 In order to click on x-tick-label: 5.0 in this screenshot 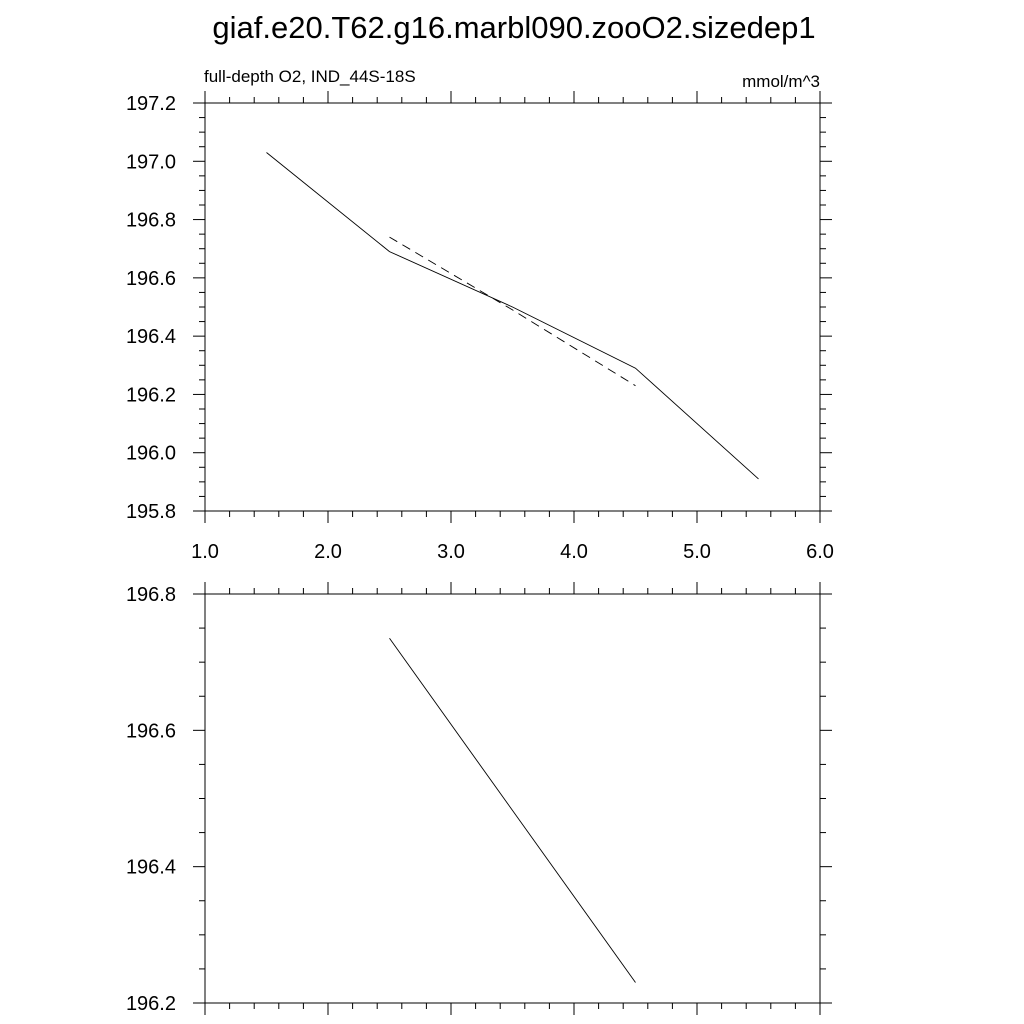, I will do `click(697, 552)`.